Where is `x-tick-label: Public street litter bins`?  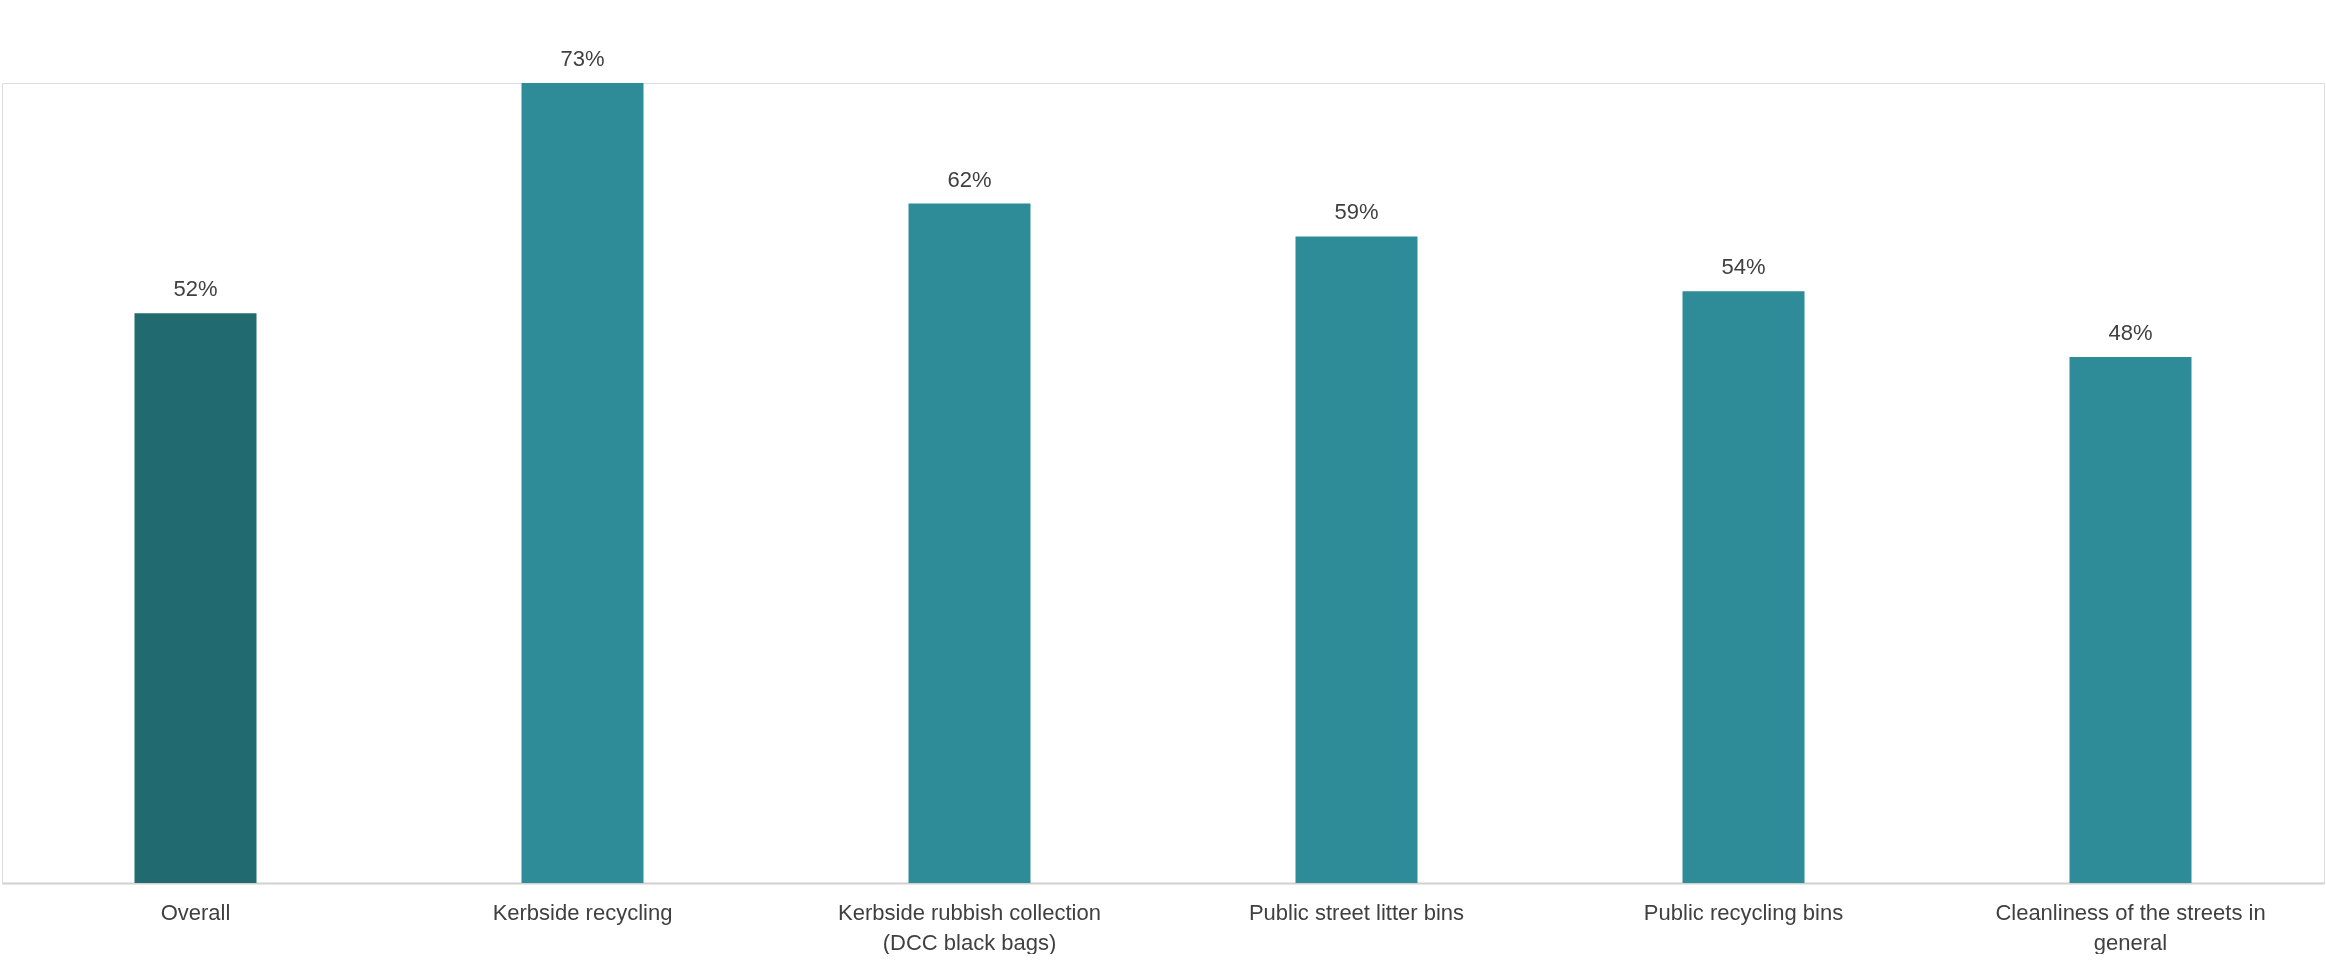
x-tick-label: Public street litter bins is located at coordinates (1356, 912).